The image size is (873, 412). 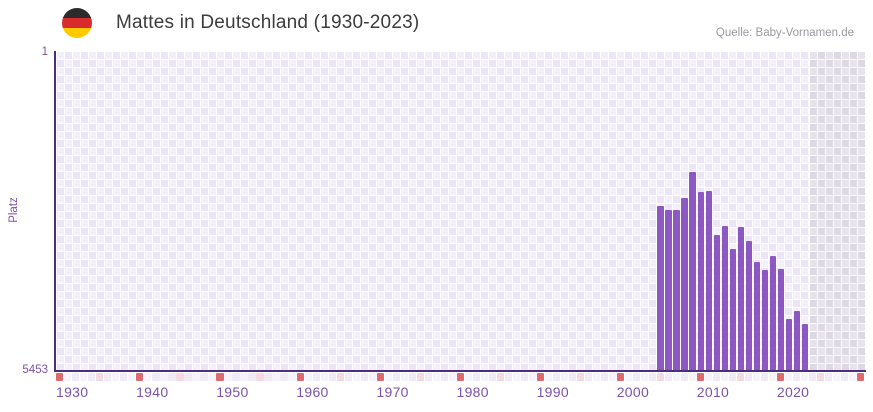 What do you see at coordinates (660, 377) in the screenshot?
I see `year-cell-2005` at bounding box center [660, 377].